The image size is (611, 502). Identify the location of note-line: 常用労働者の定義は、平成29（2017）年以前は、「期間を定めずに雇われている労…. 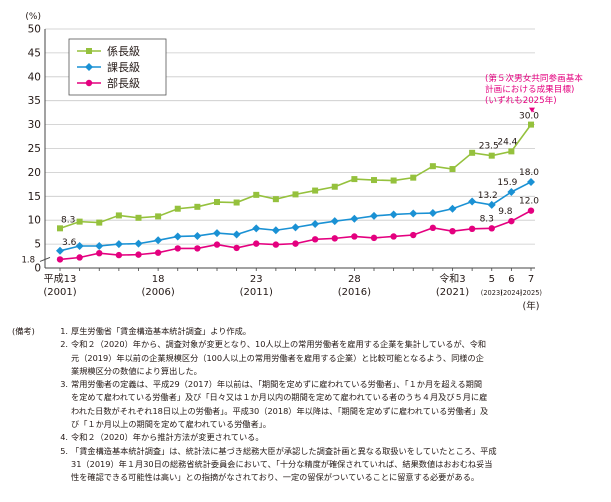
(277, 384).